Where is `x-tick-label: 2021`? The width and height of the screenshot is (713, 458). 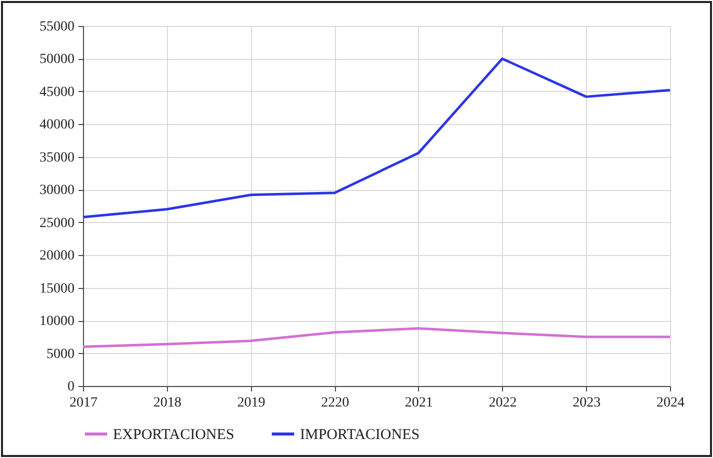 x-tick-label: 2021 is located at coordinates (418, 403).